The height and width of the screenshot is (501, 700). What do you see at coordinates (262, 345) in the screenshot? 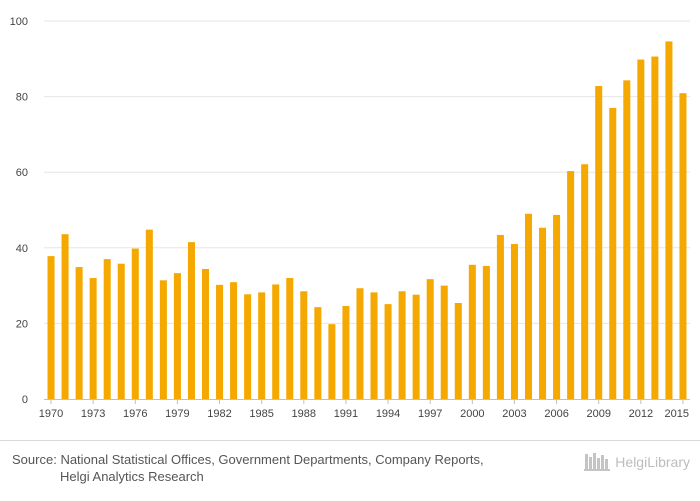
I see `bar-1985` at bounding box center [262, 345].